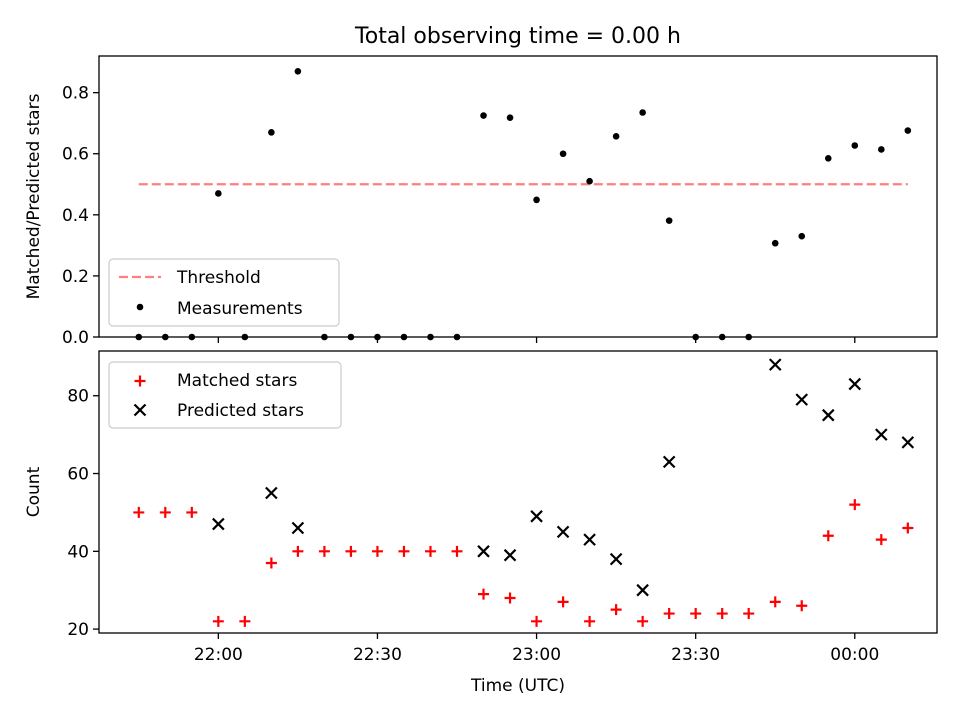  Describe the element at coordinates (517, 36) in the screenshot. I see `figure-title: Total observing time = 0.00 h` at that location.